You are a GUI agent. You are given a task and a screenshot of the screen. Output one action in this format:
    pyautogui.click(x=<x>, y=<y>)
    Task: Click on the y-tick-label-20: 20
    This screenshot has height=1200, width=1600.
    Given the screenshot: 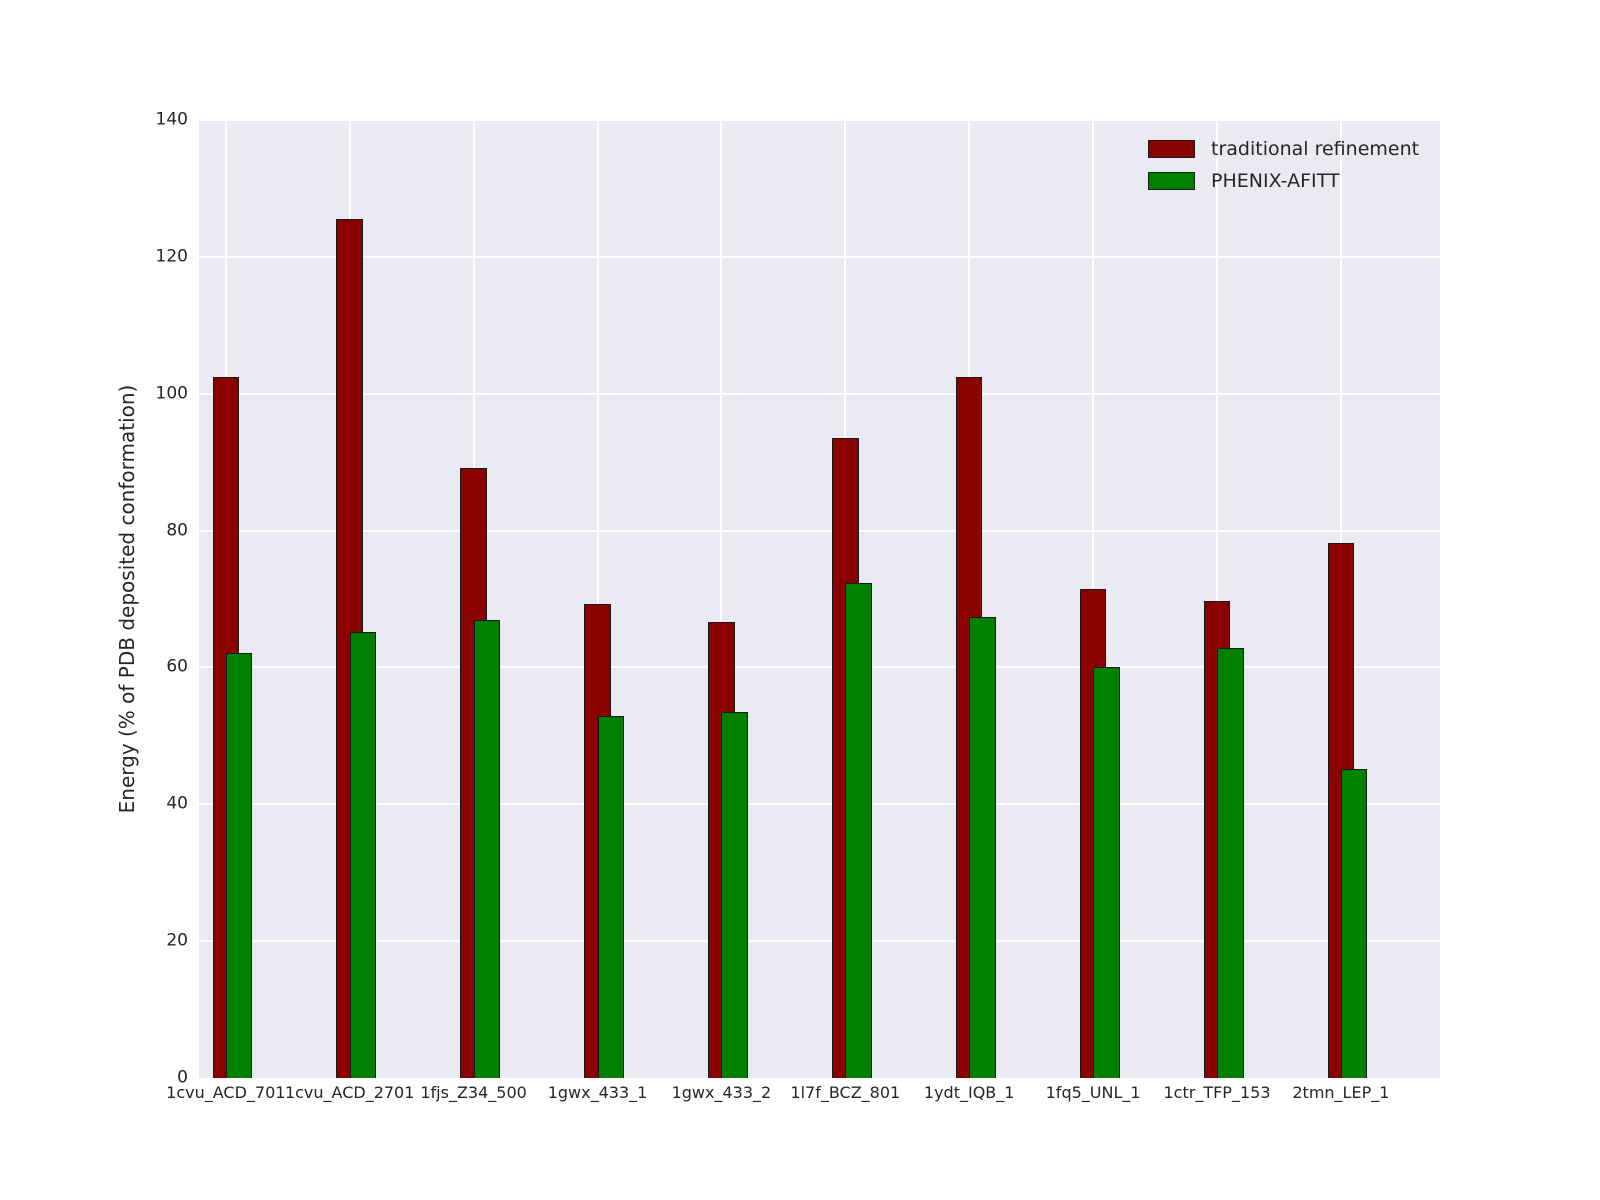 What is the action you would take?
    pyautogui.click(x=177, y=940)
    